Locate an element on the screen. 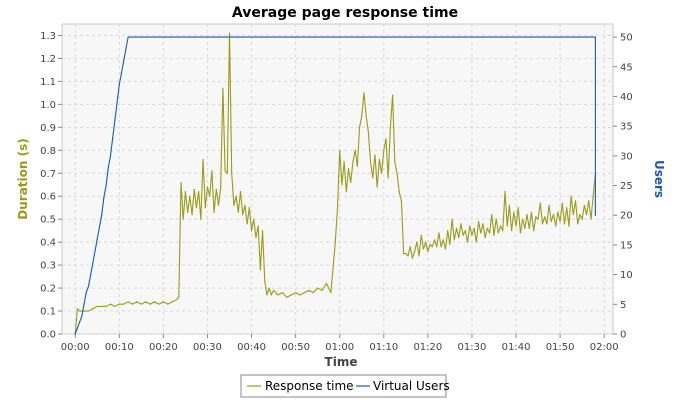 This screenshot has height=400, width=690. y2-tick-label: 45 is located at coordinates (626, 67).